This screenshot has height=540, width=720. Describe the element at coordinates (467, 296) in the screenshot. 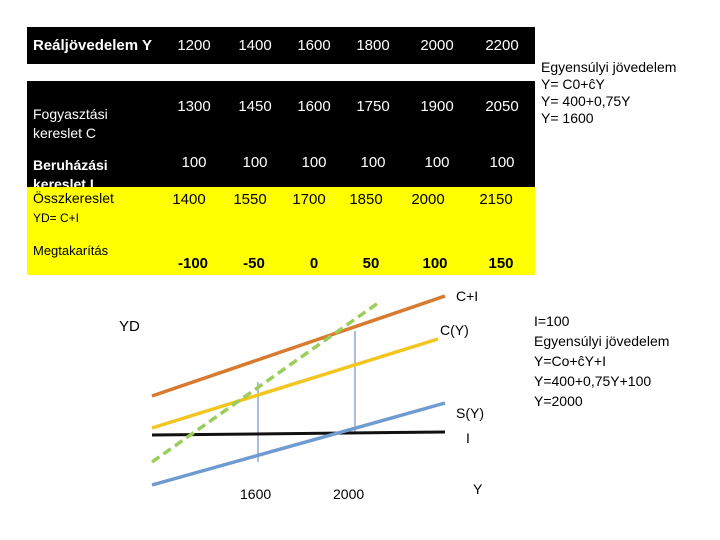

I see `c-plus-i-label: C+I` at that location.